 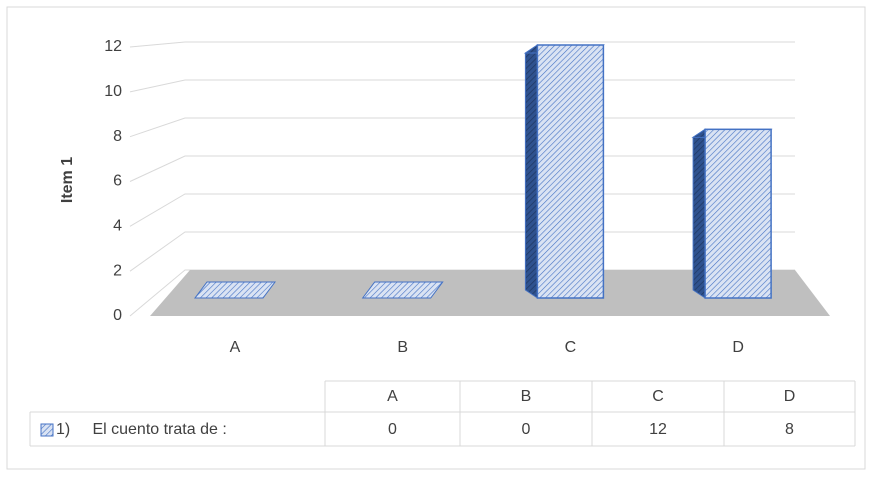 I want to click on y-tick-label: 2, so click(x=117, y=270).